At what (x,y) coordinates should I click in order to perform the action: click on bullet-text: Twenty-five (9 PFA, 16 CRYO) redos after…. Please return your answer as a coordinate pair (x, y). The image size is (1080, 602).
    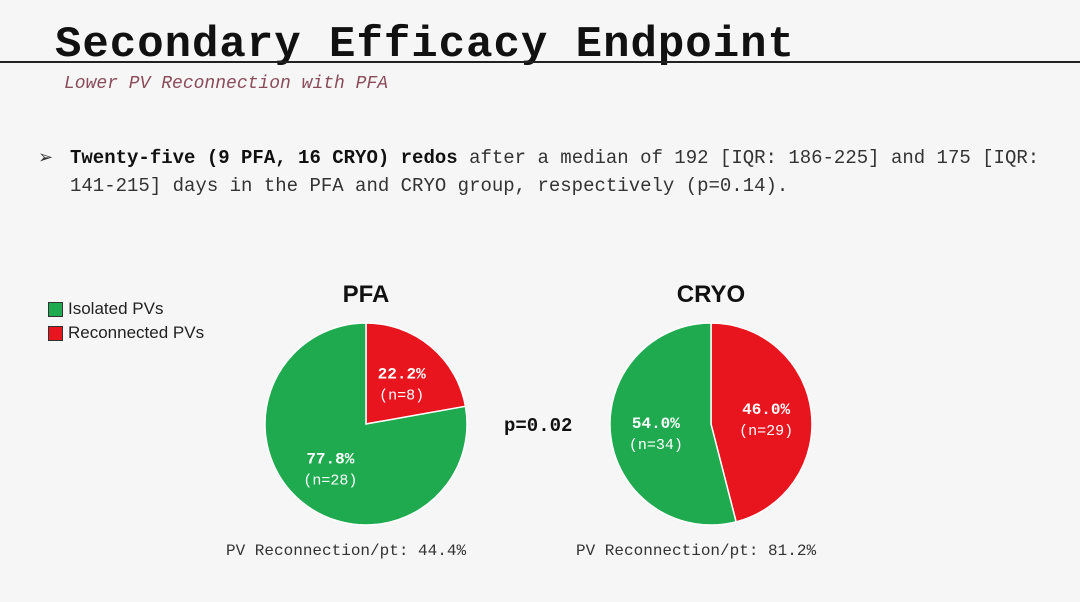
    Looking at the image, I should click on (559, 172).